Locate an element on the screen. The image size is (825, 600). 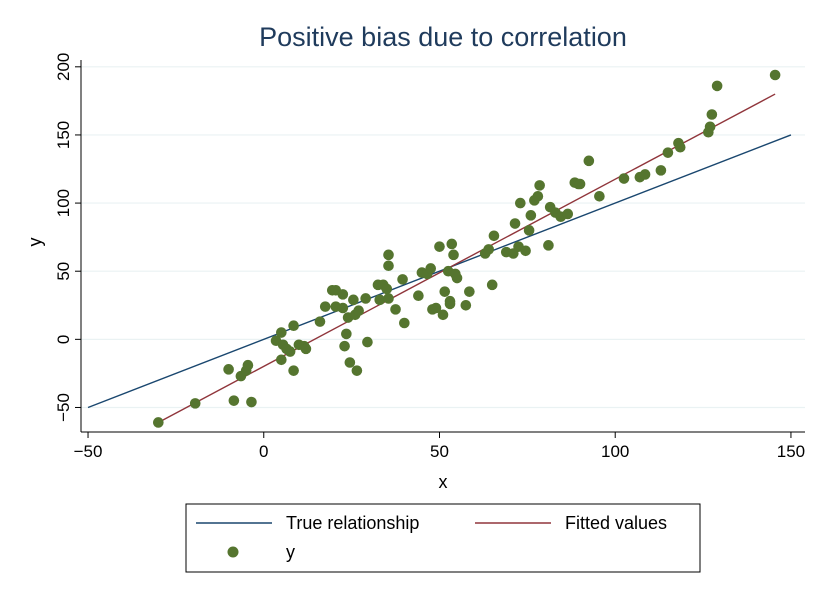
y-tick-label: 150 is located at coordinates (63, 135).